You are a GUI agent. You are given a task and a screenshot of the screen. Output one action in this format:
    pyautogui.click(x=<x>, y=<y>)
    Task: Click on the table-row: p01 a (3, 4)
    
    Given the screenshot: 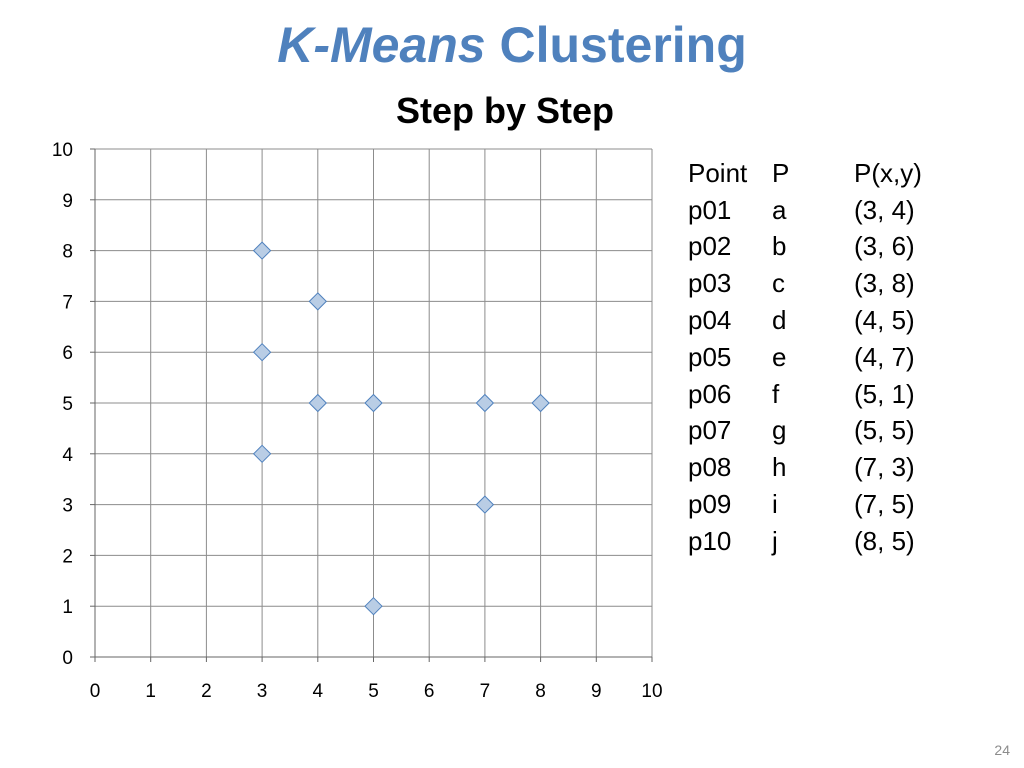 What is the action you would take?
    pyautogui.click(x=805, y=210)
    